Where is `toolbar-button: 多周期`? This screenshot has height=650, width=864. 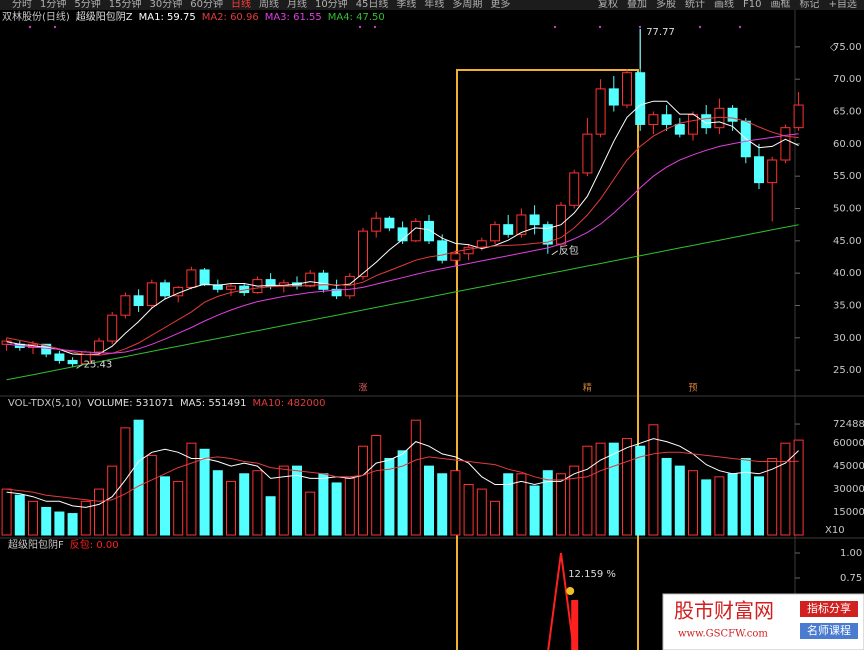 toolbar-button: 多周期 is located at coordinates (467, 5).